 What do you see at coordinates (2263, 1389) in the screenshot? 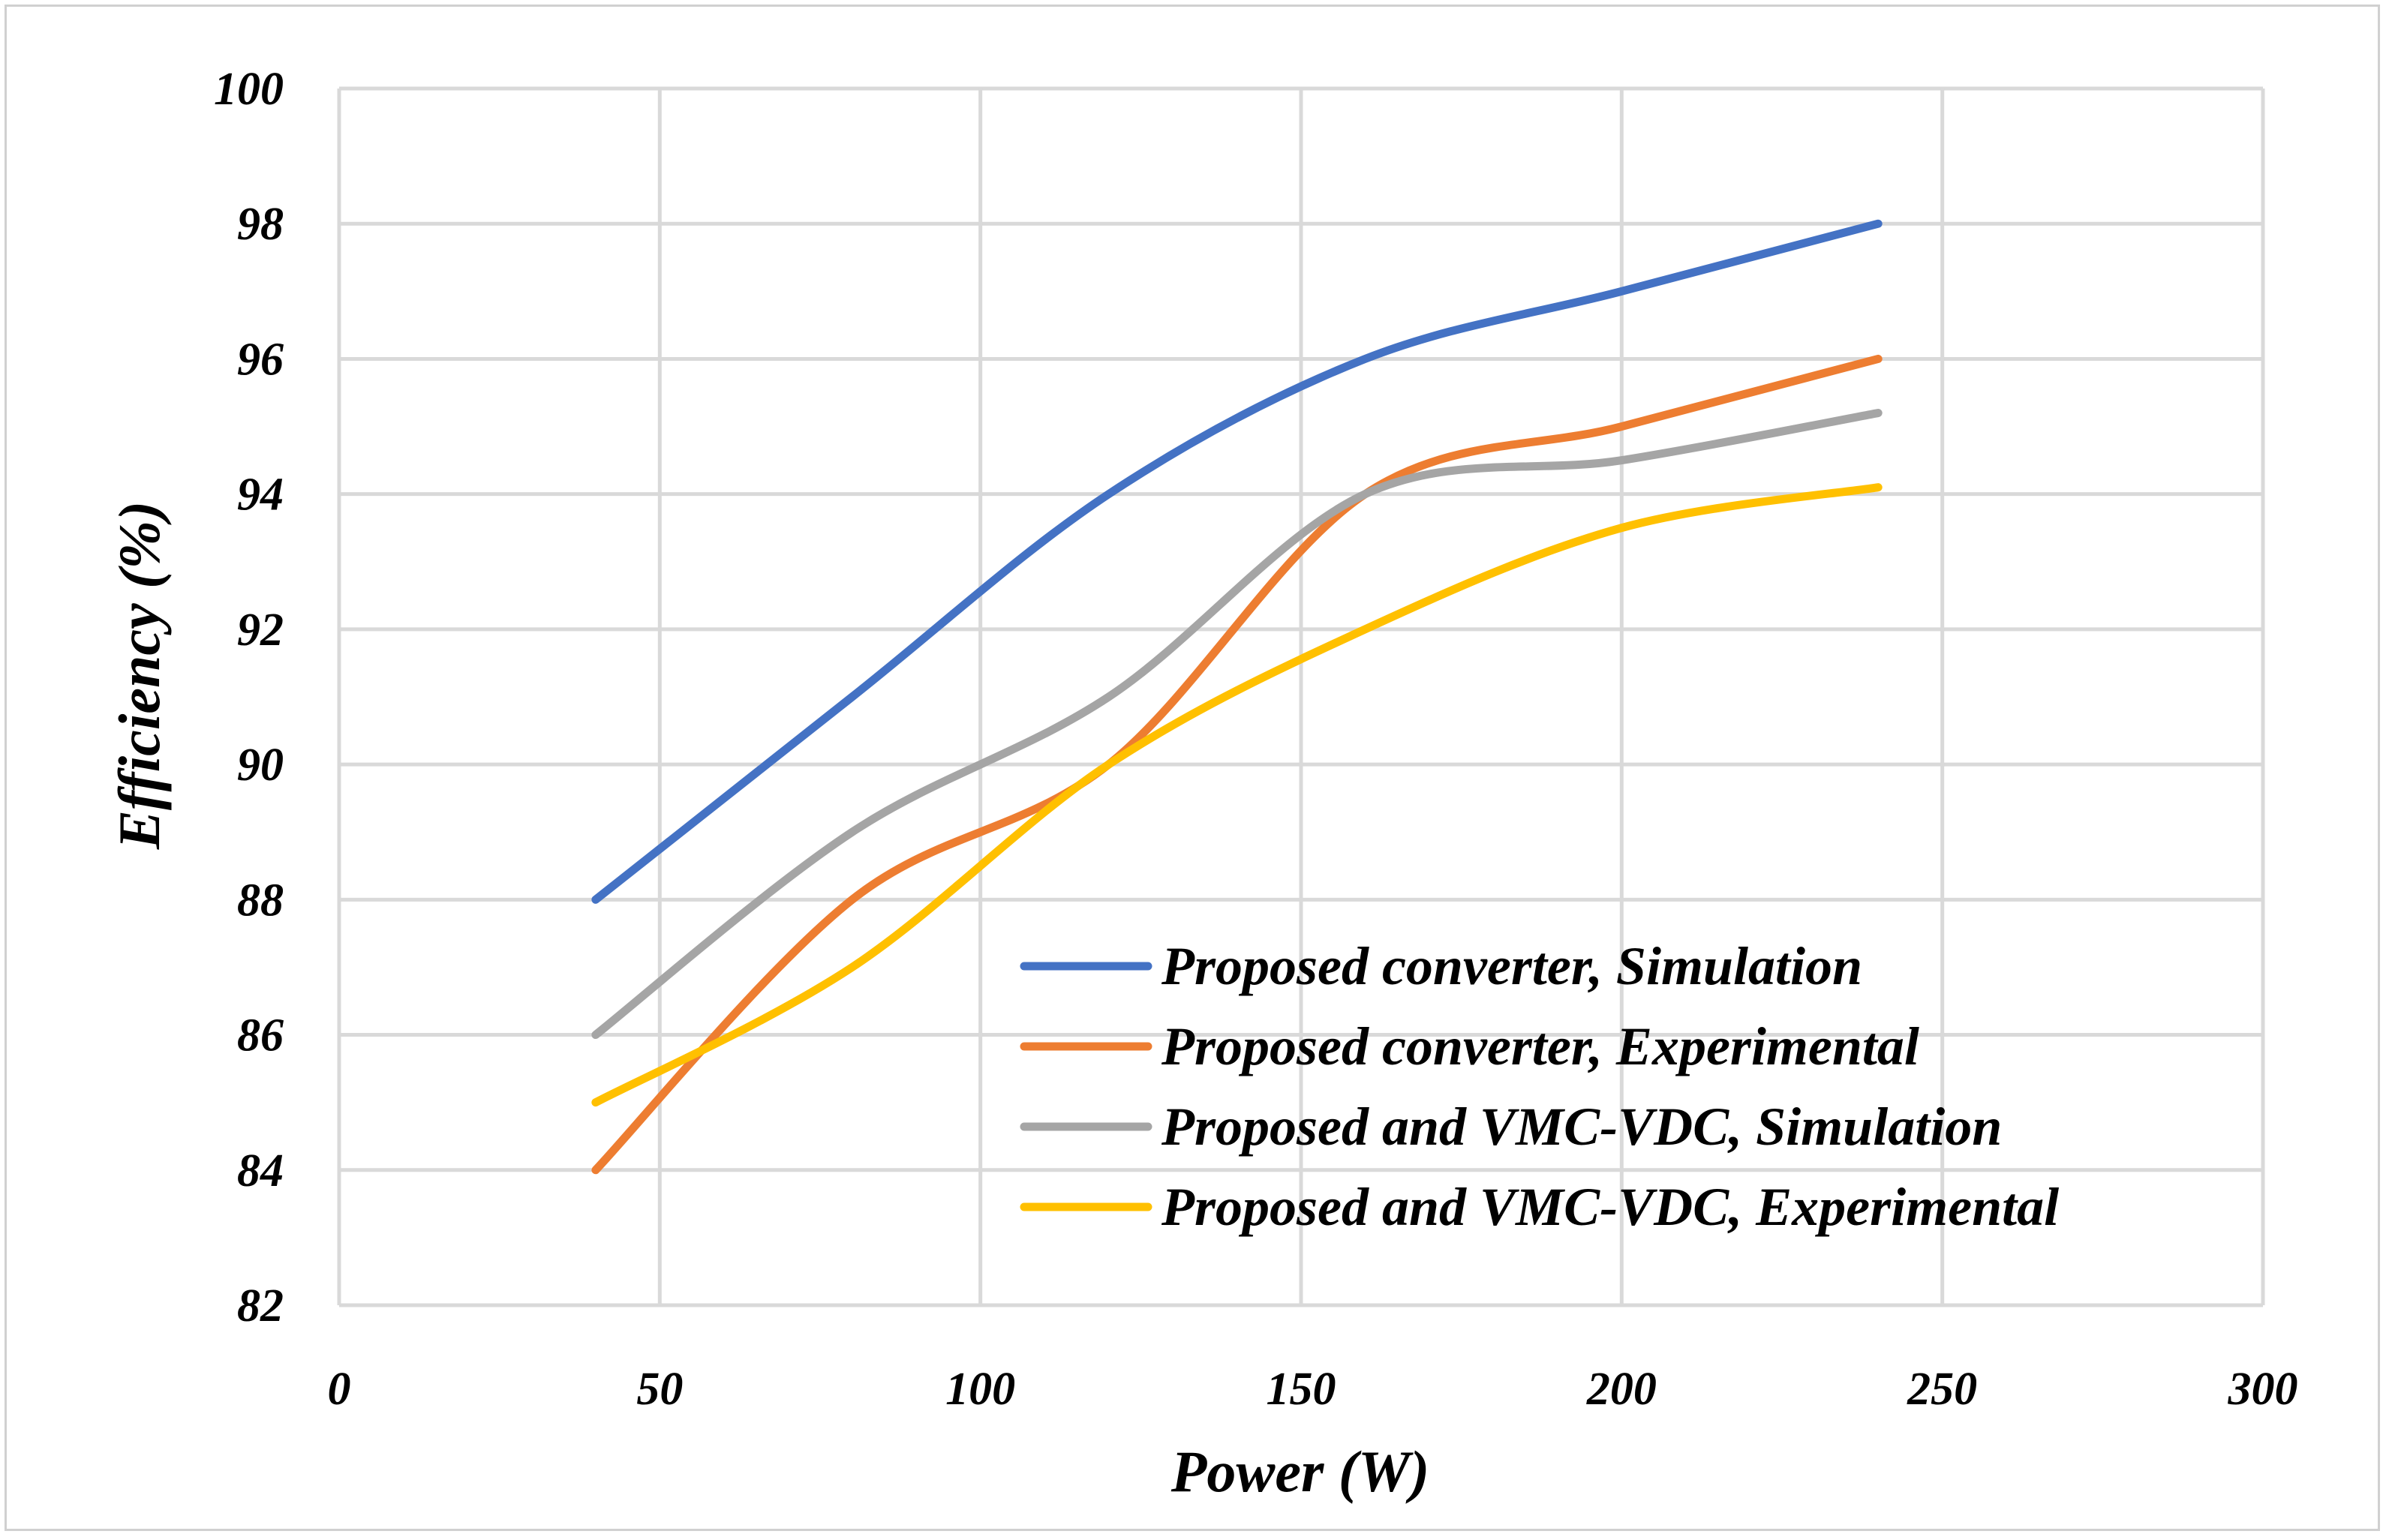
I see `x-tick-label: 300` at bounding box center [2263, 1389].